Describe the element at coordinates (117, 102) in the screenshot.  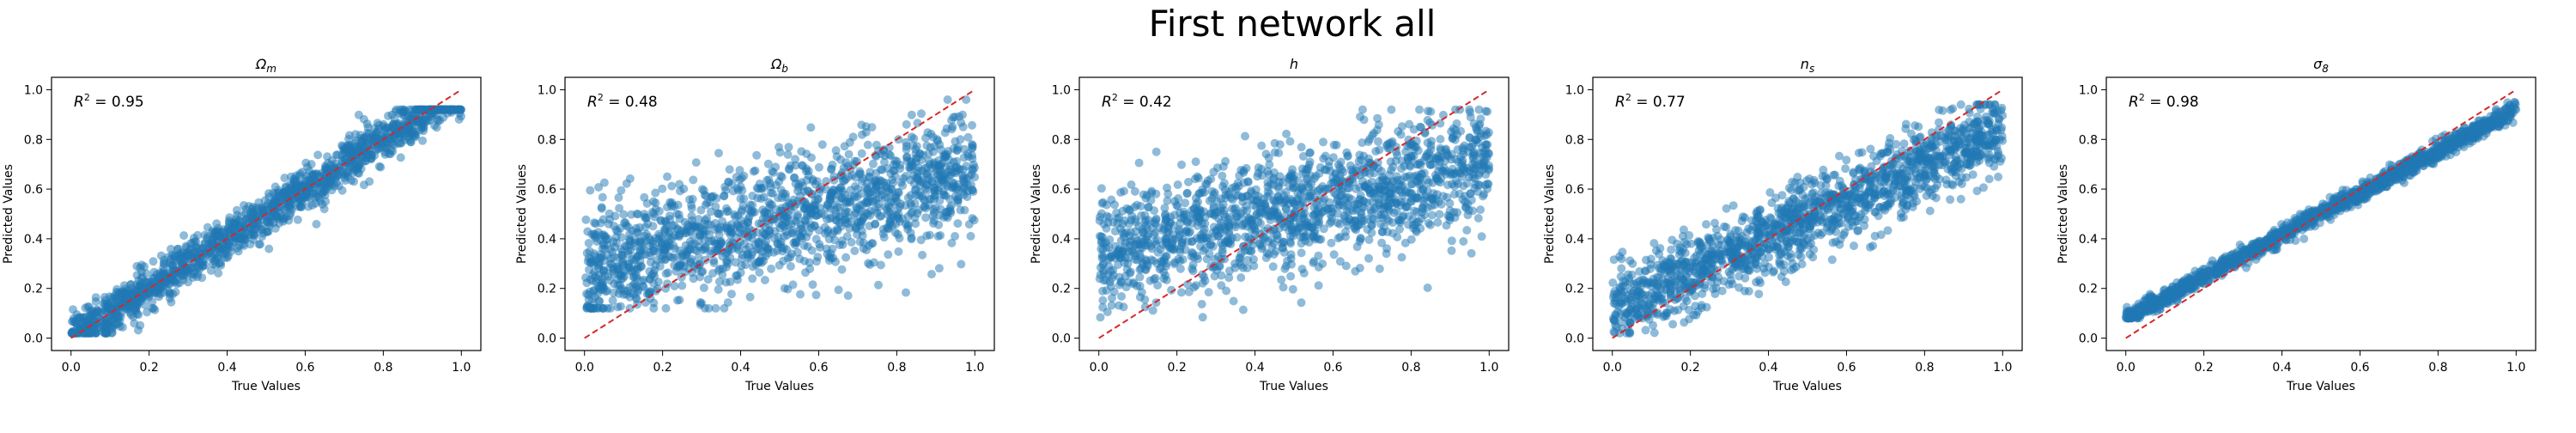
I see `r-squared-value: = 0.95` at that location.